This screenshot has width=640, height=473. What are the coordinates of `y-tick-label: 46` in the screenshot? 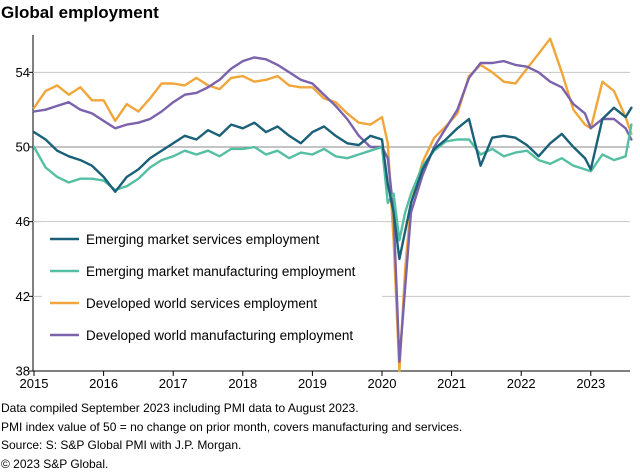 It's located at (23, 221).